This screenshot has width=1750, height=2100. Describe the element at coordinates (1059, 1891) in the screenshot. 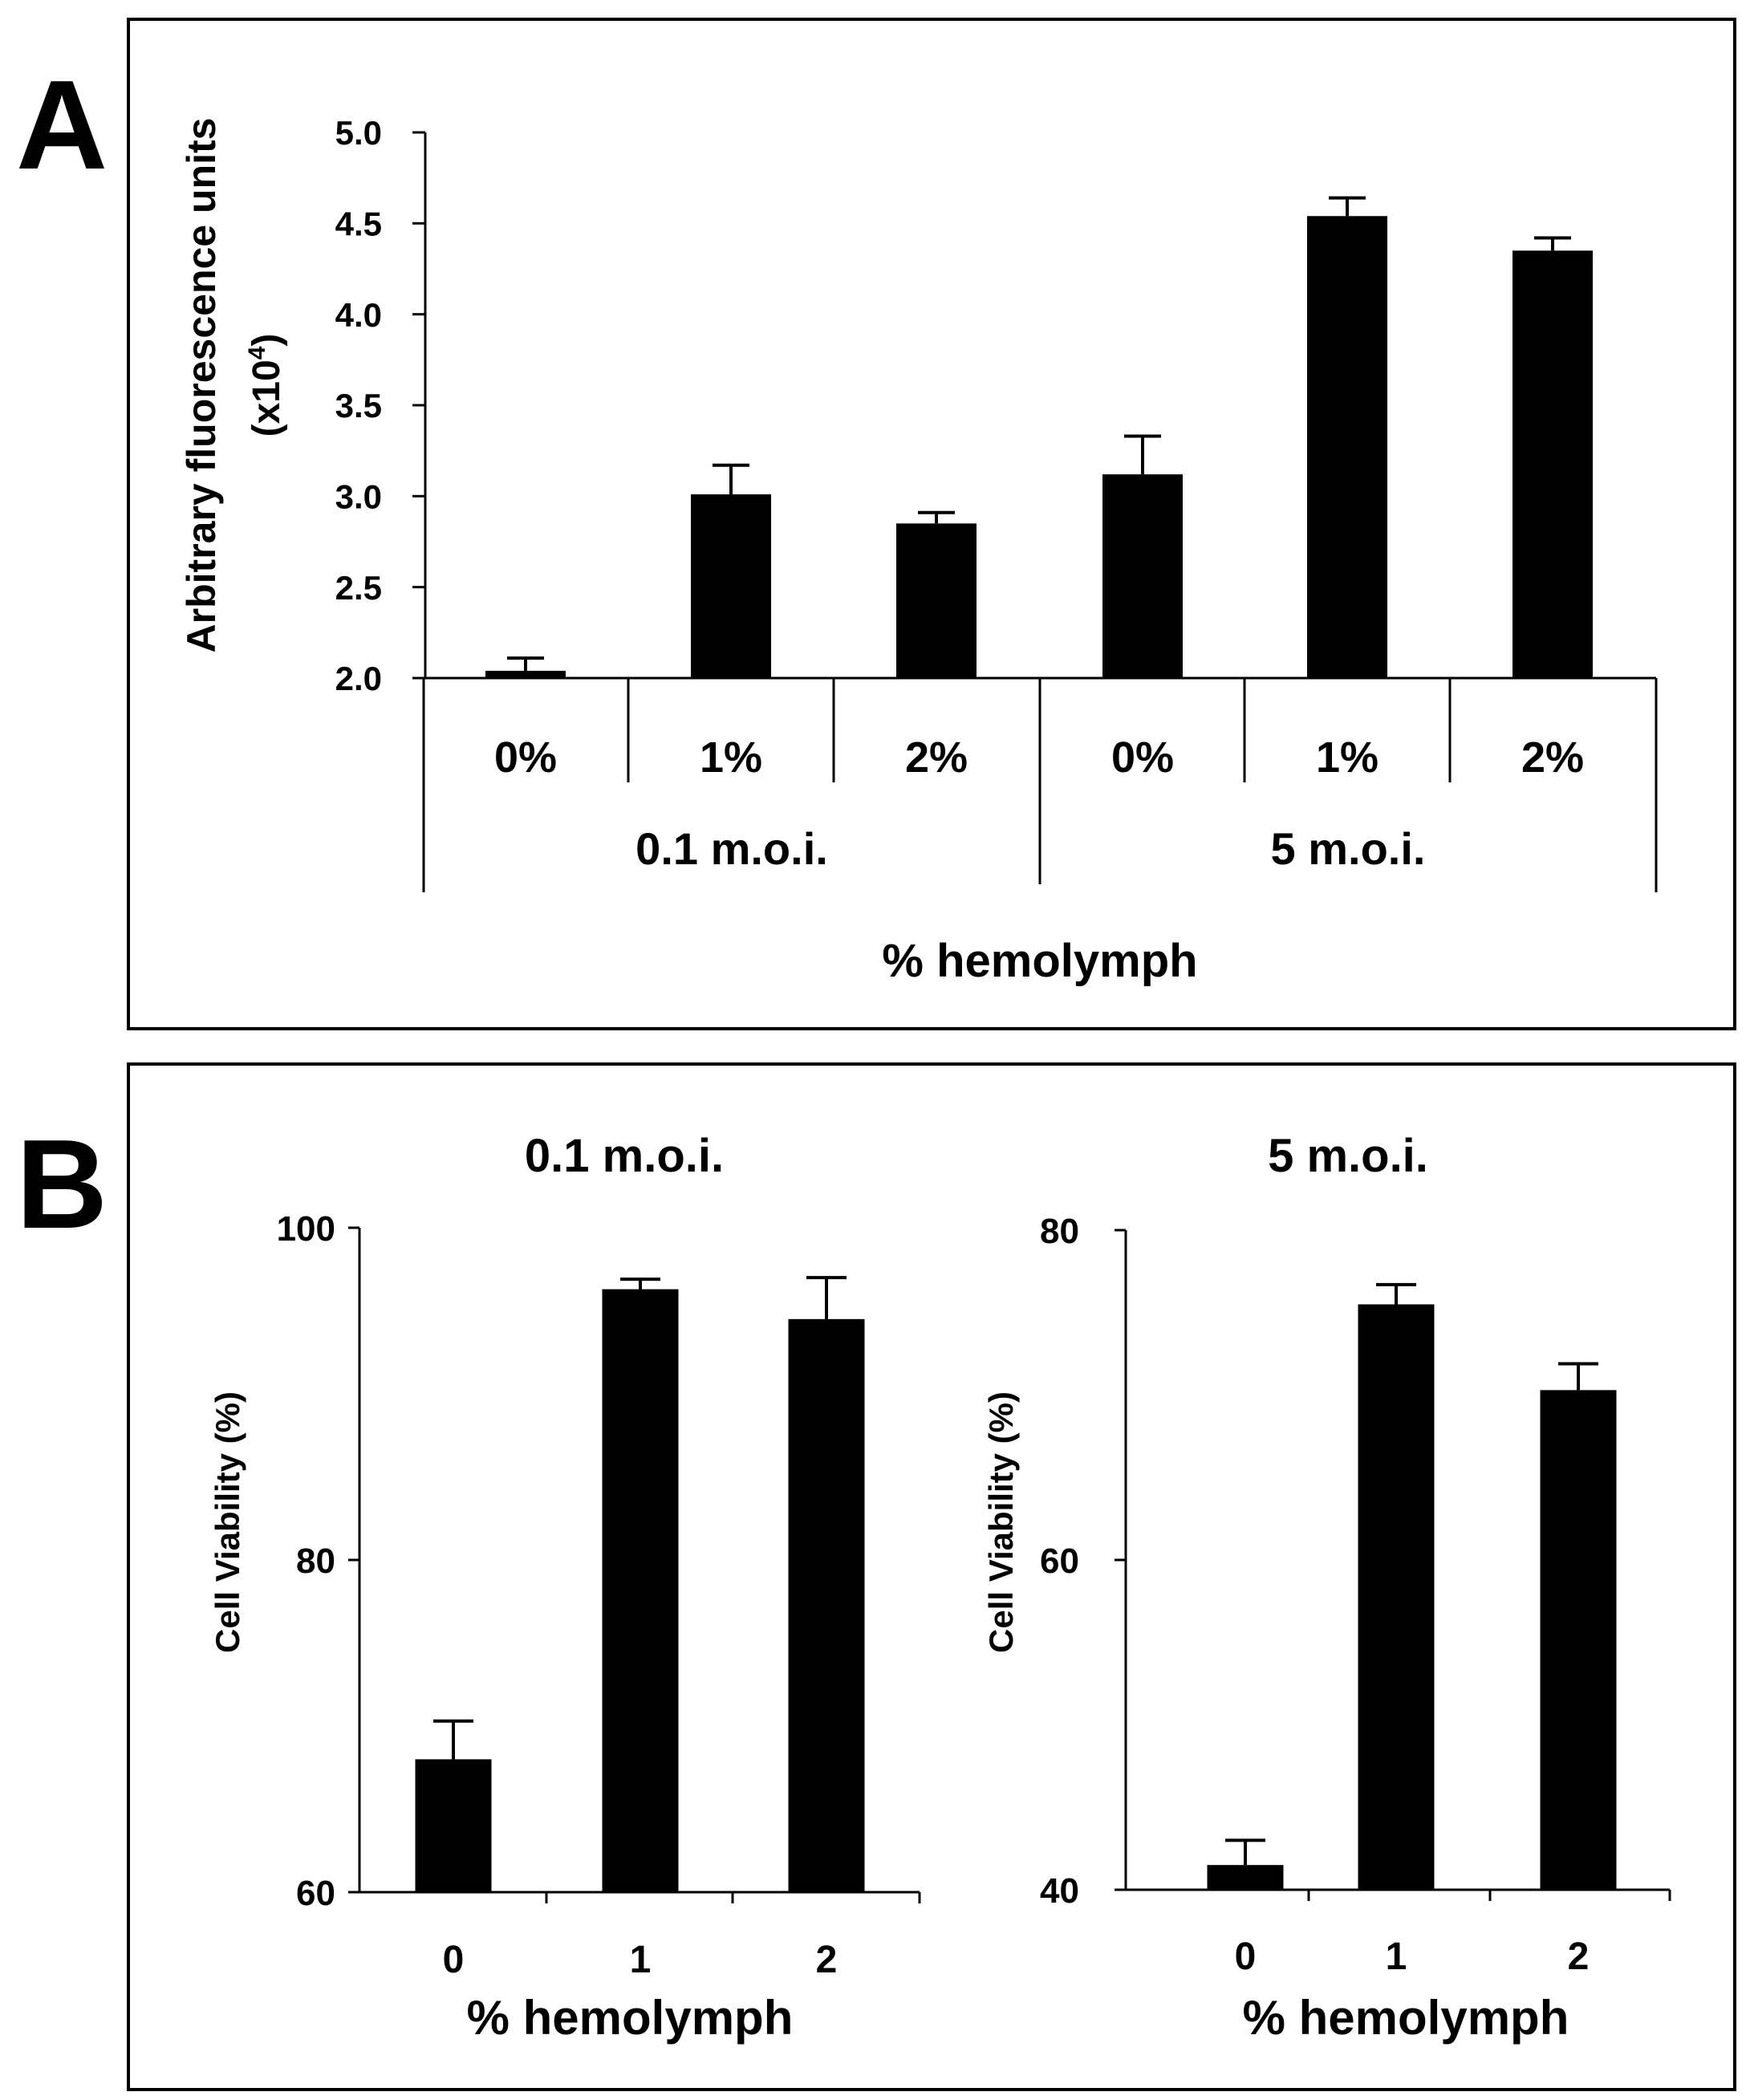

I see `br-ytick-label-0: 40` at that location.